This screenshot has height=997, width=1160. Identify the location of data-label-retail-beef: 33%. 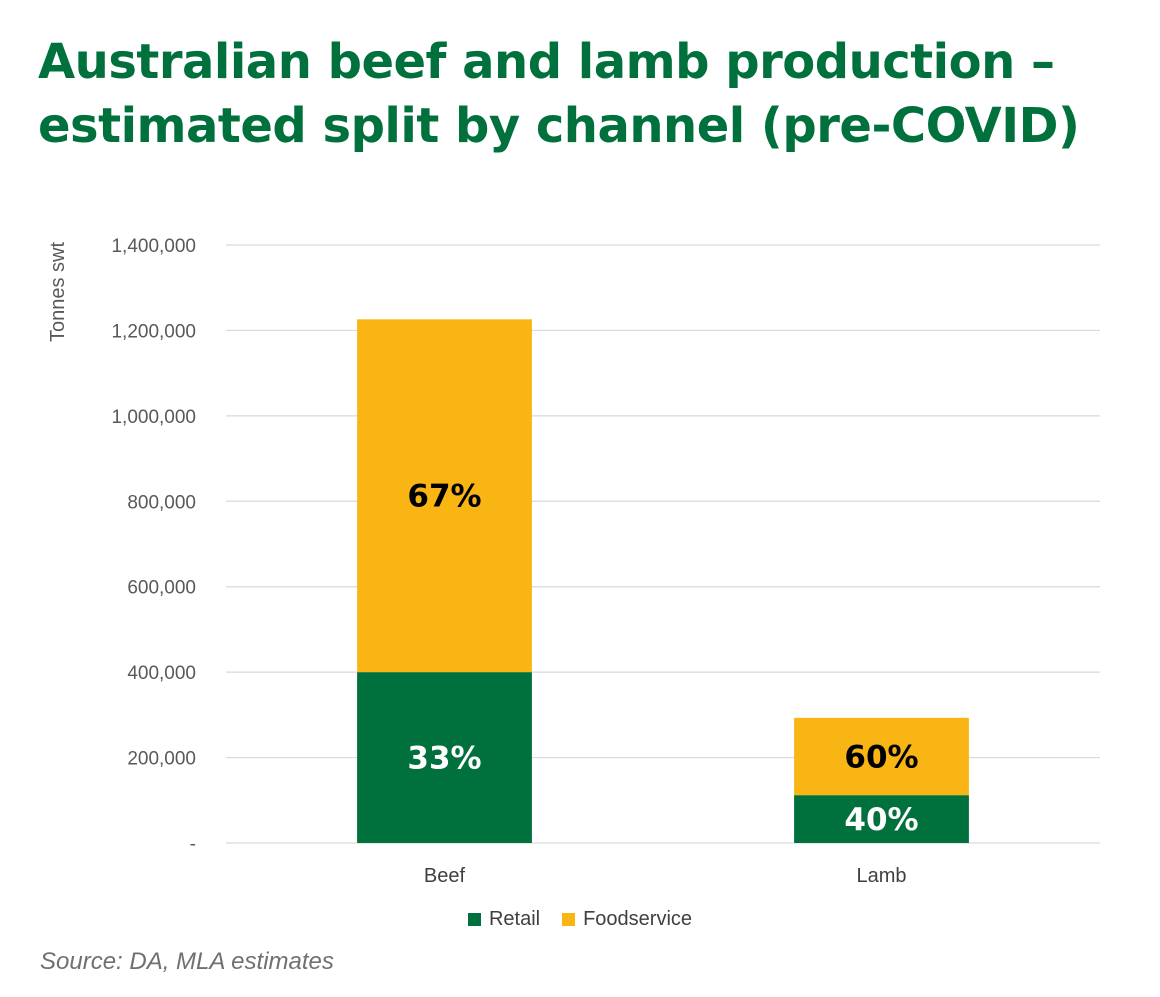
(444, 759).